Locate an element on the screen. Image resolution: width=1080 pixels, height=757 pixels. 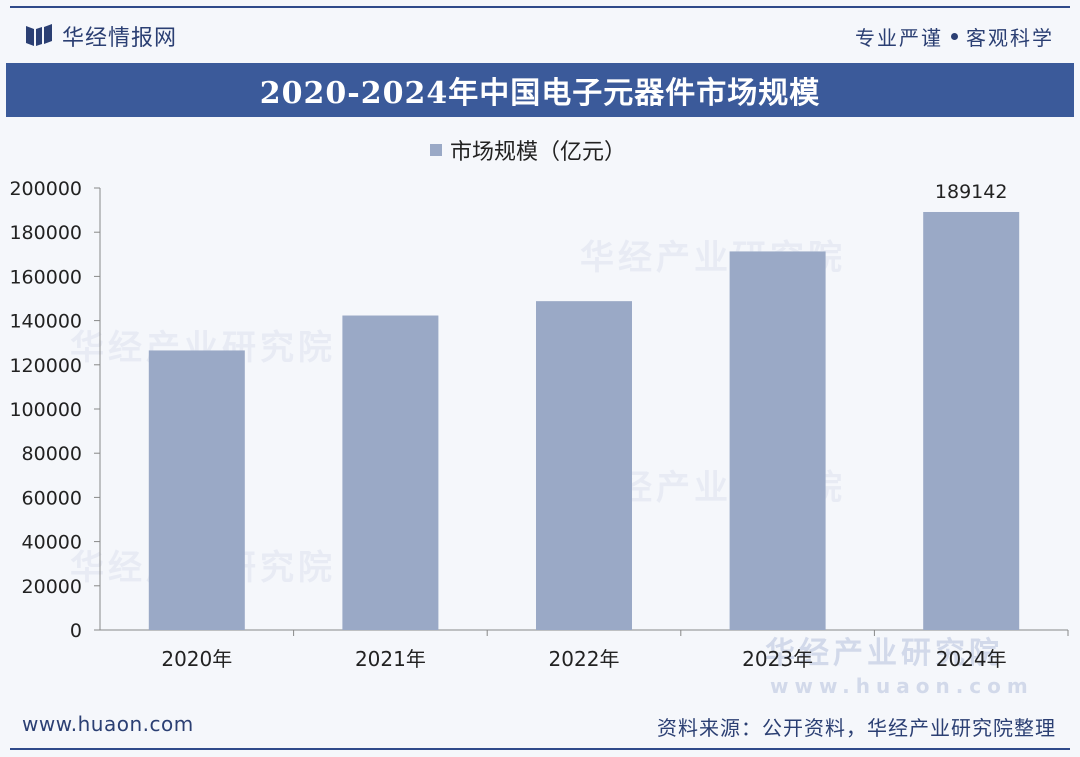
legend-swatch is located at coordinates (436, 150).